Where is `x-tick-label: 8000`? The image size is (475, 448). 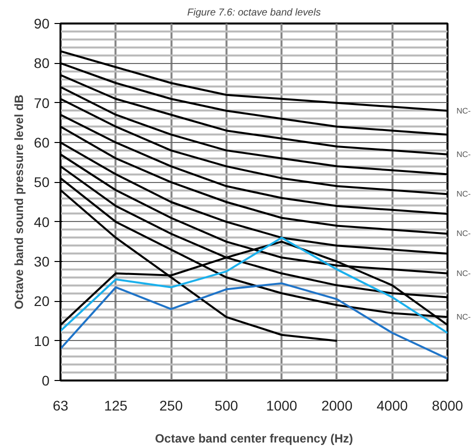 x-tick-label: 8000 is located at coordinates (448, 406).